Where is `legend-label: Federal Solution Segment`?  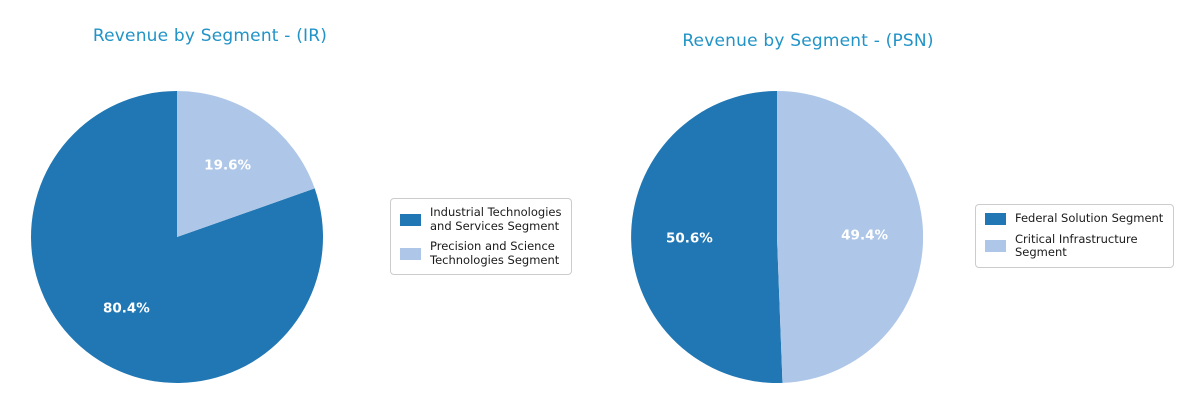
legend-label: Federal Solution Segment is located at coordinates (1089, 218).